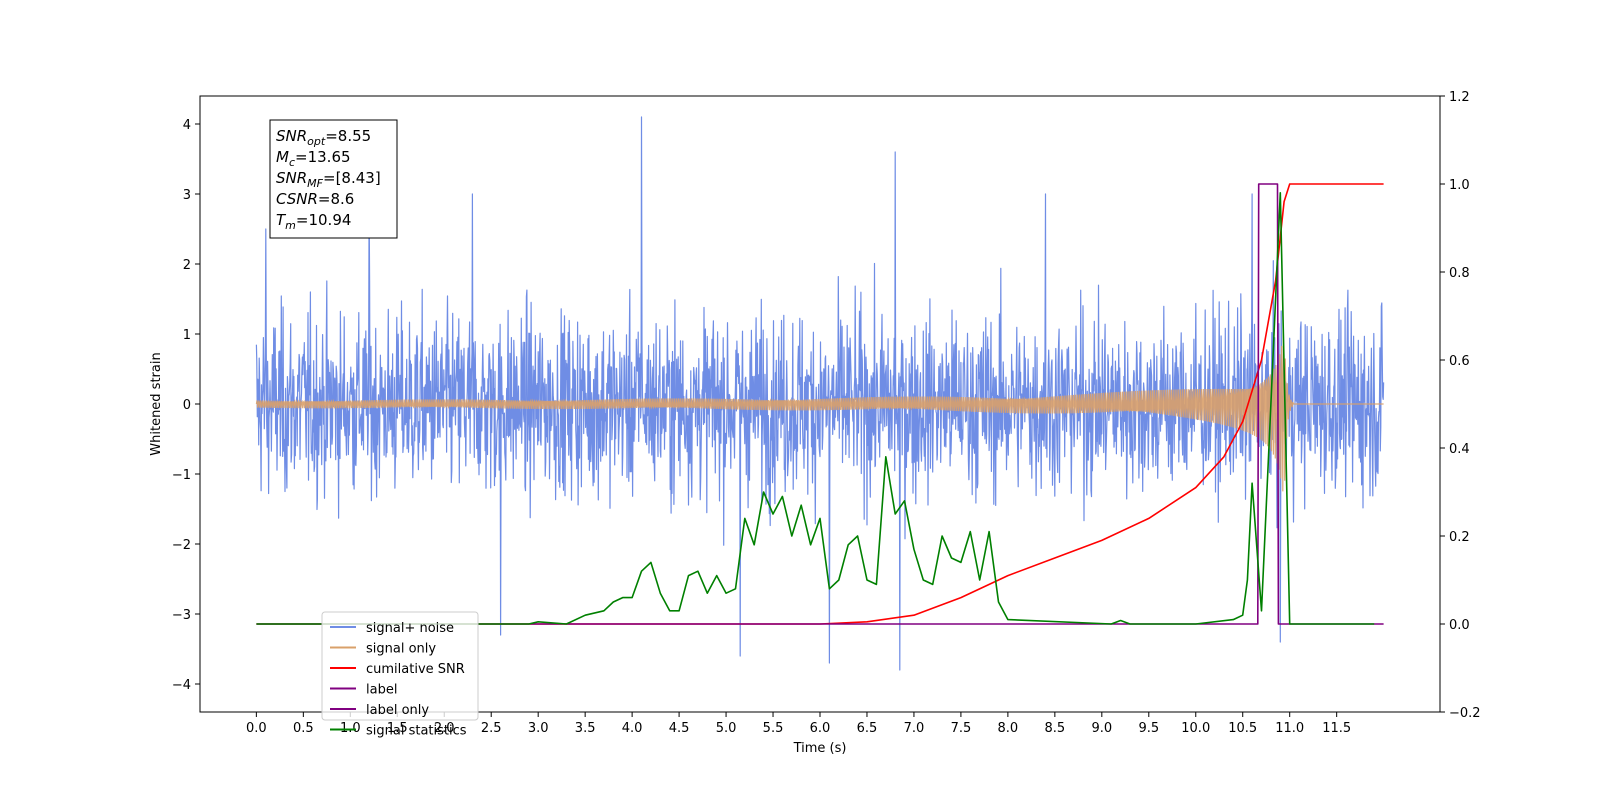 The width and height of the screenshot is (1600, 800). What do you see at coordinates (1148, 728) in the screenshot?
I see `x-tick-label: 9.5` at bounding box center [1148, 728].